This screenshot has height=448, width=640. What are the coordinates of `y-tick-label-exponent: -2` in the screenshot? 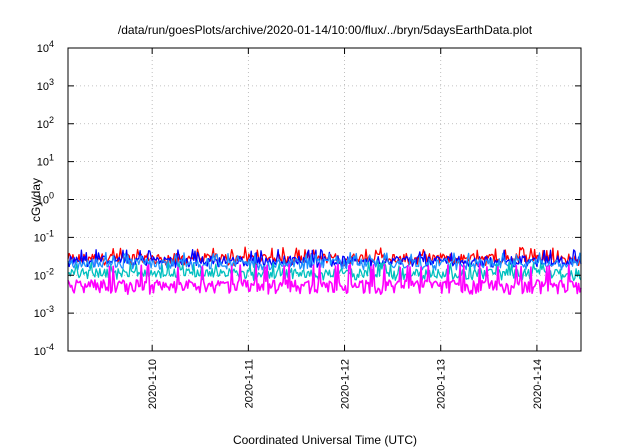 It's located at (50, 271).